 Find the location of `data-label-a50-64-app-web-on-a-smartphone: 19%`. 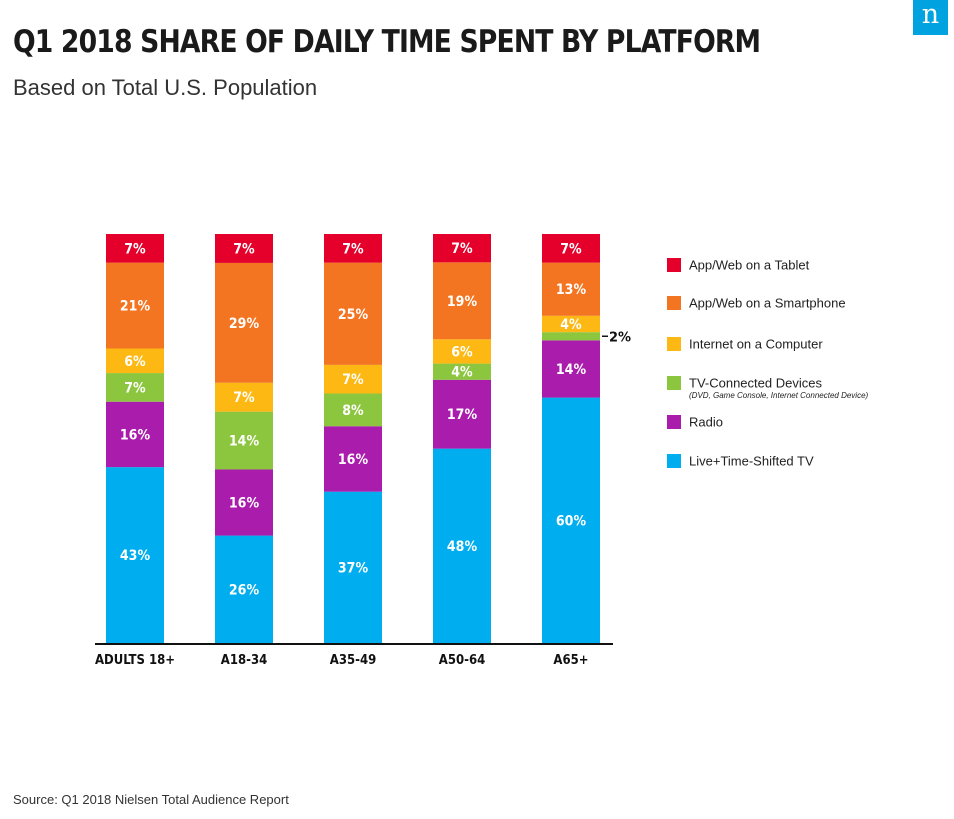

data-label-a50-64-app-web-on-a-smartphone: 19% is located at coordinates (462, 302).